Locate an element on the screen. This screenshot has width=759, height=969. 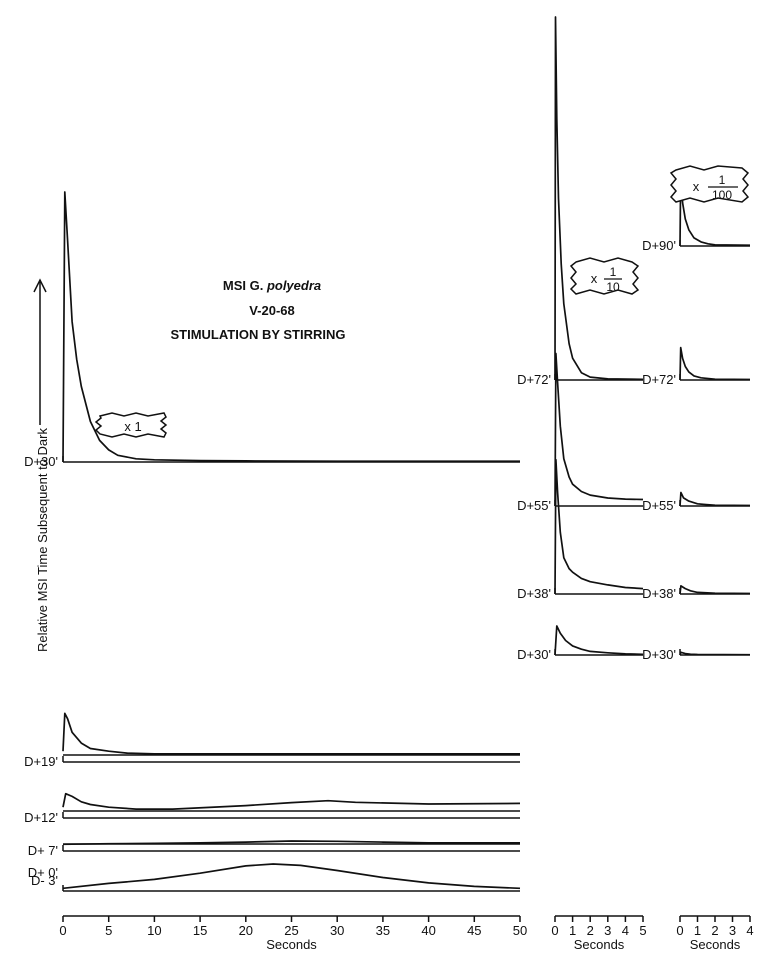
scale-flag-x1-label: x 1 is located at coordinates (132, 426).